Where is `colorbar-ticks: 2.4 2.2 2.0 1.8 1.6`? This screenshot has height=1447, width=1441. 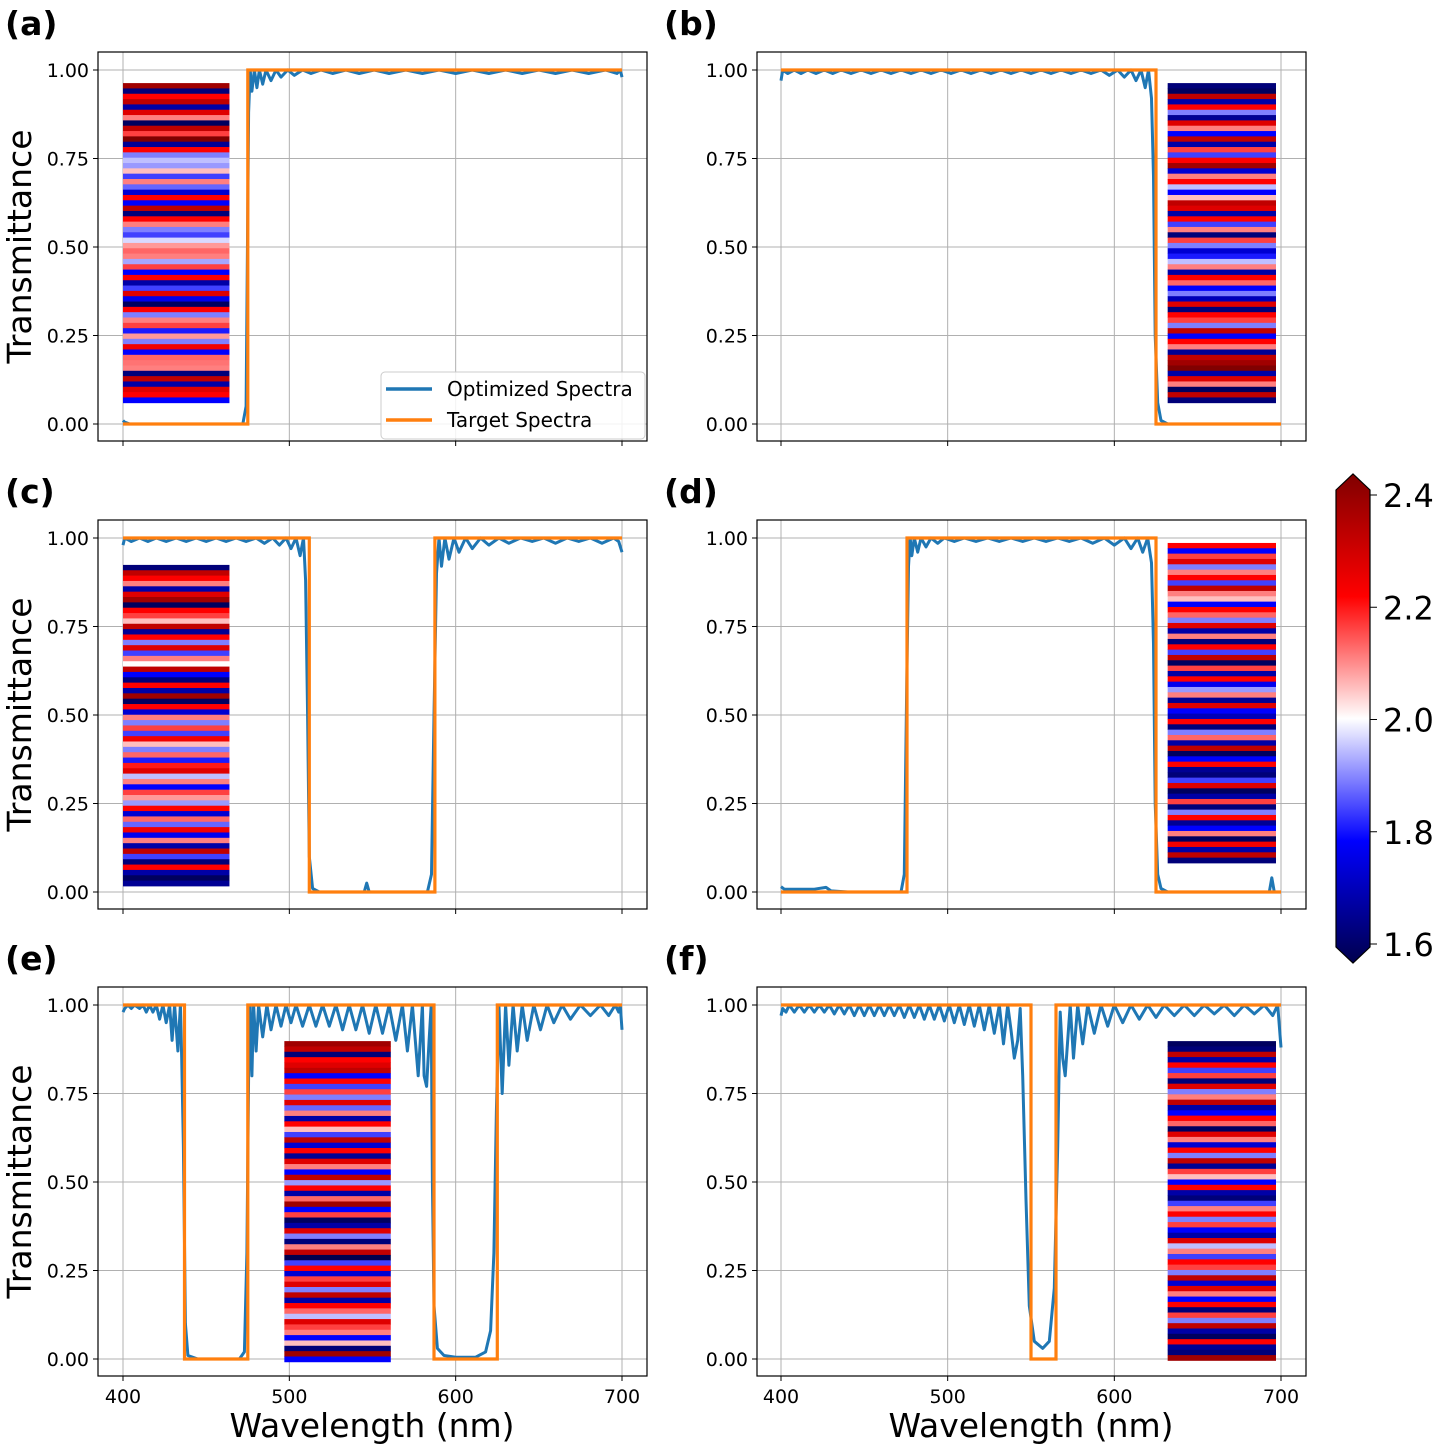
colorbar-ticks: 2.4 2.2 2.0 1.8 1.6 is located at coordinates (1402, 720).